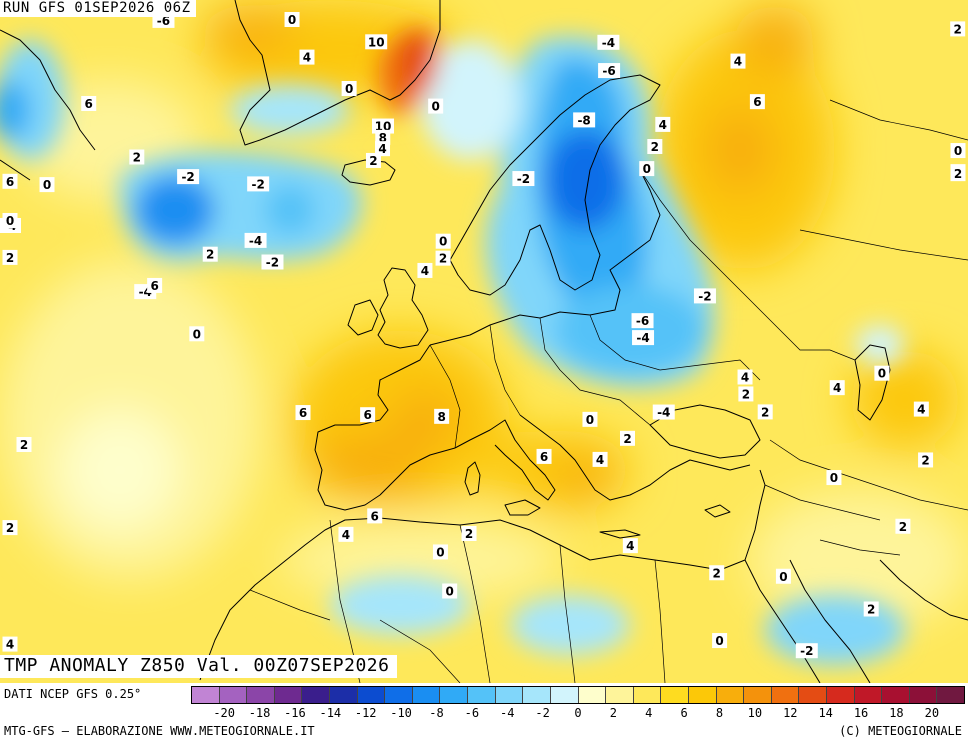 The image size is (968, 745). What do you see at coordinates (635, 457) in the screenshot?
I see `coast-balkans` at bounding box center [635, 457].